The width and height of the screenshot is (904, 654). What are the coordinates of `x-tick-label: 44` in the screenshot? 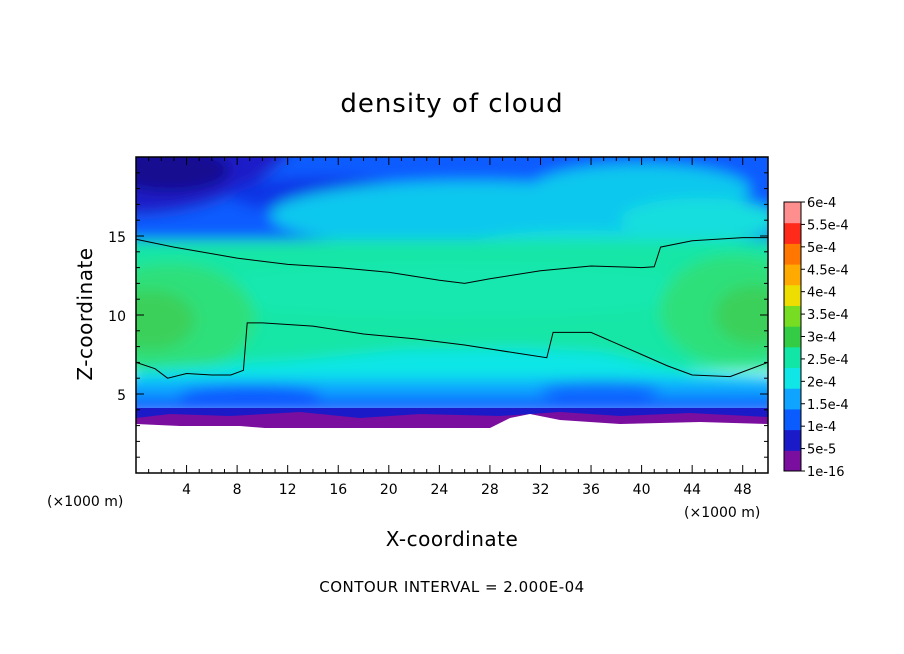 It's located at (692, 490).